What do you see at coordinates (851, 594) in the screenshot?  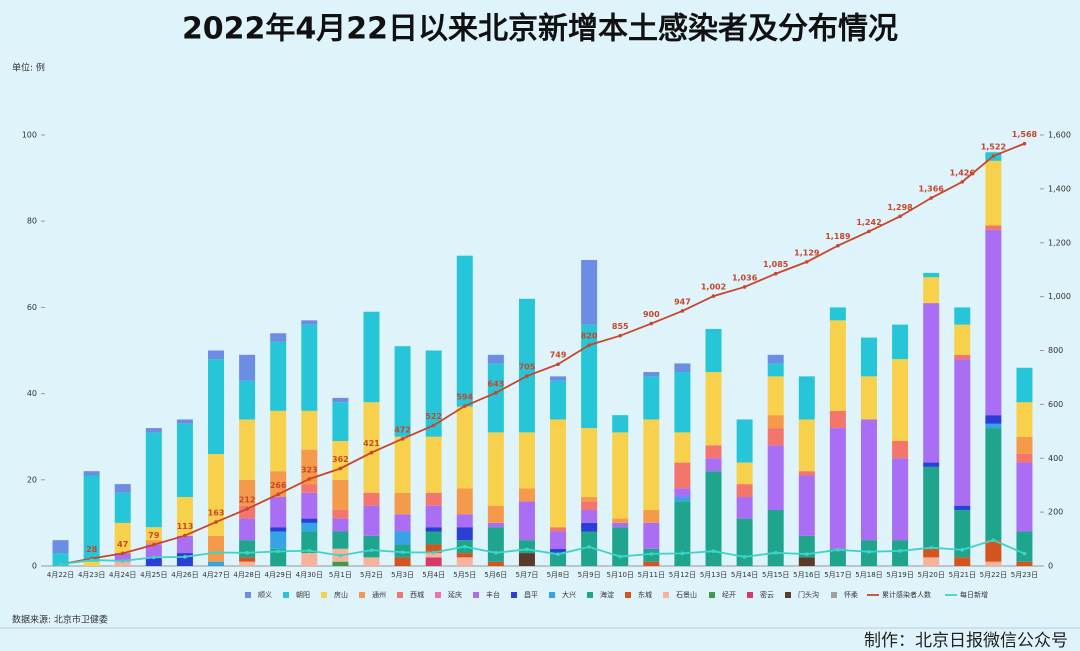 I see `legend-label: 怀柔` at bounding box center [851, 594].